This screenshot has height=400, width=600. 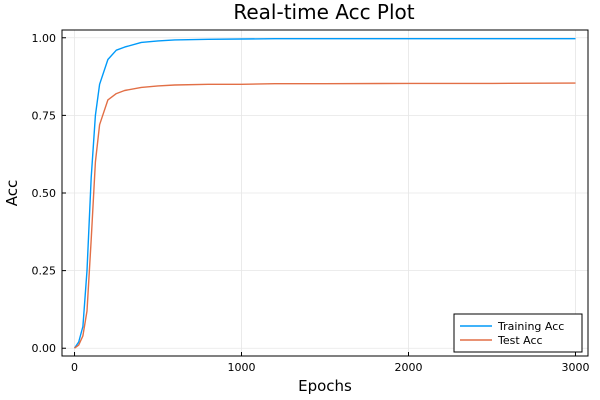 I want to click on x-tick-label: 2000, so click(x=408, y=367).